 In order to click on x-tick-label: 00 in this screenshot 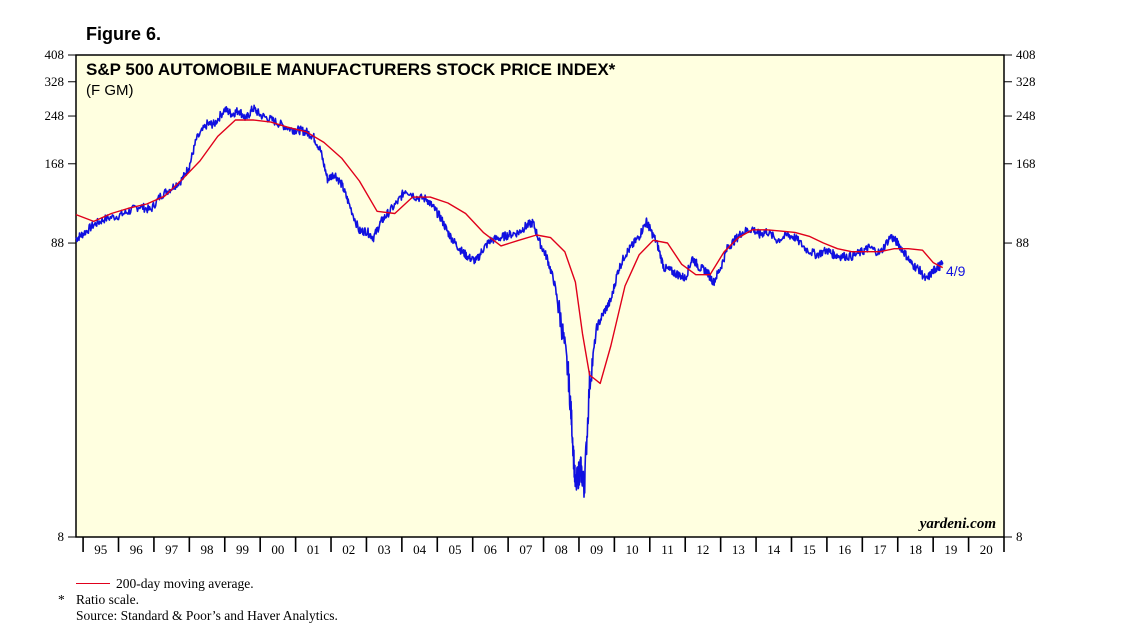, I will do `click(277, 549)`.